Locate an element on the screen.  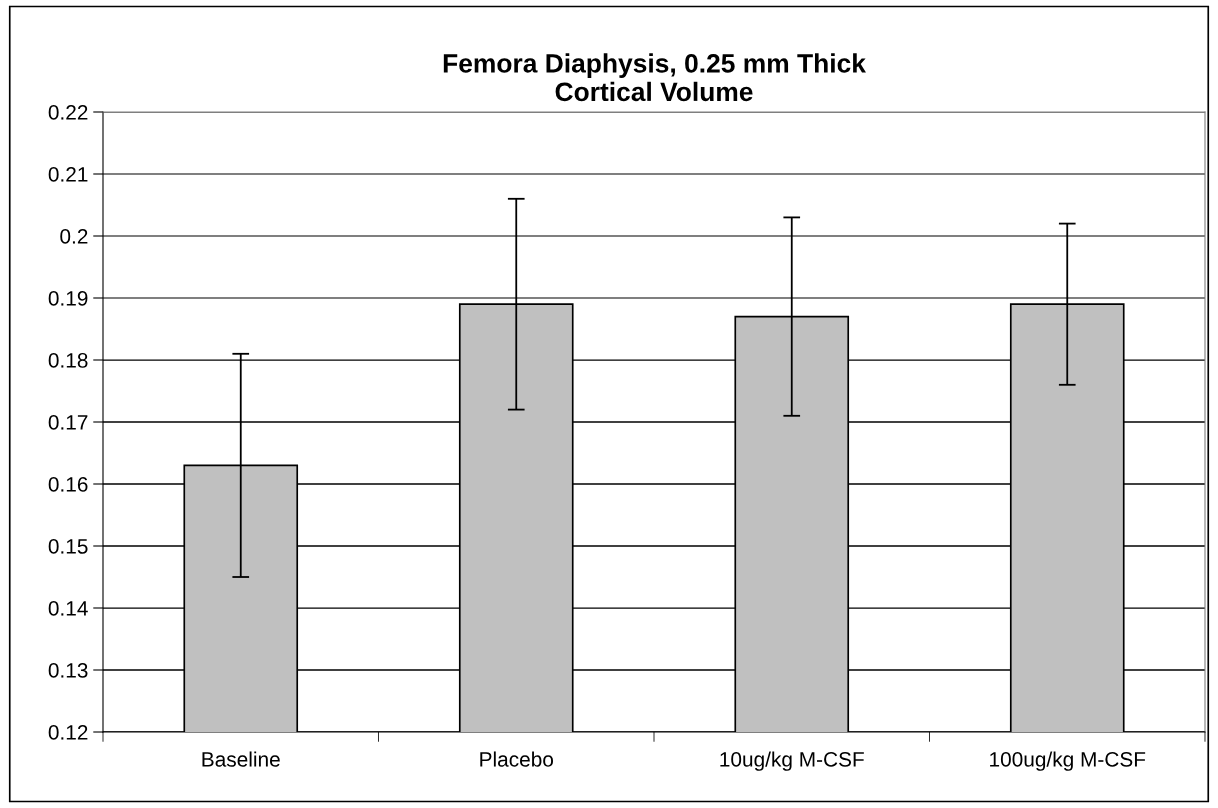
y-tick-label: 0.18 is located at coordinates (68, 360).